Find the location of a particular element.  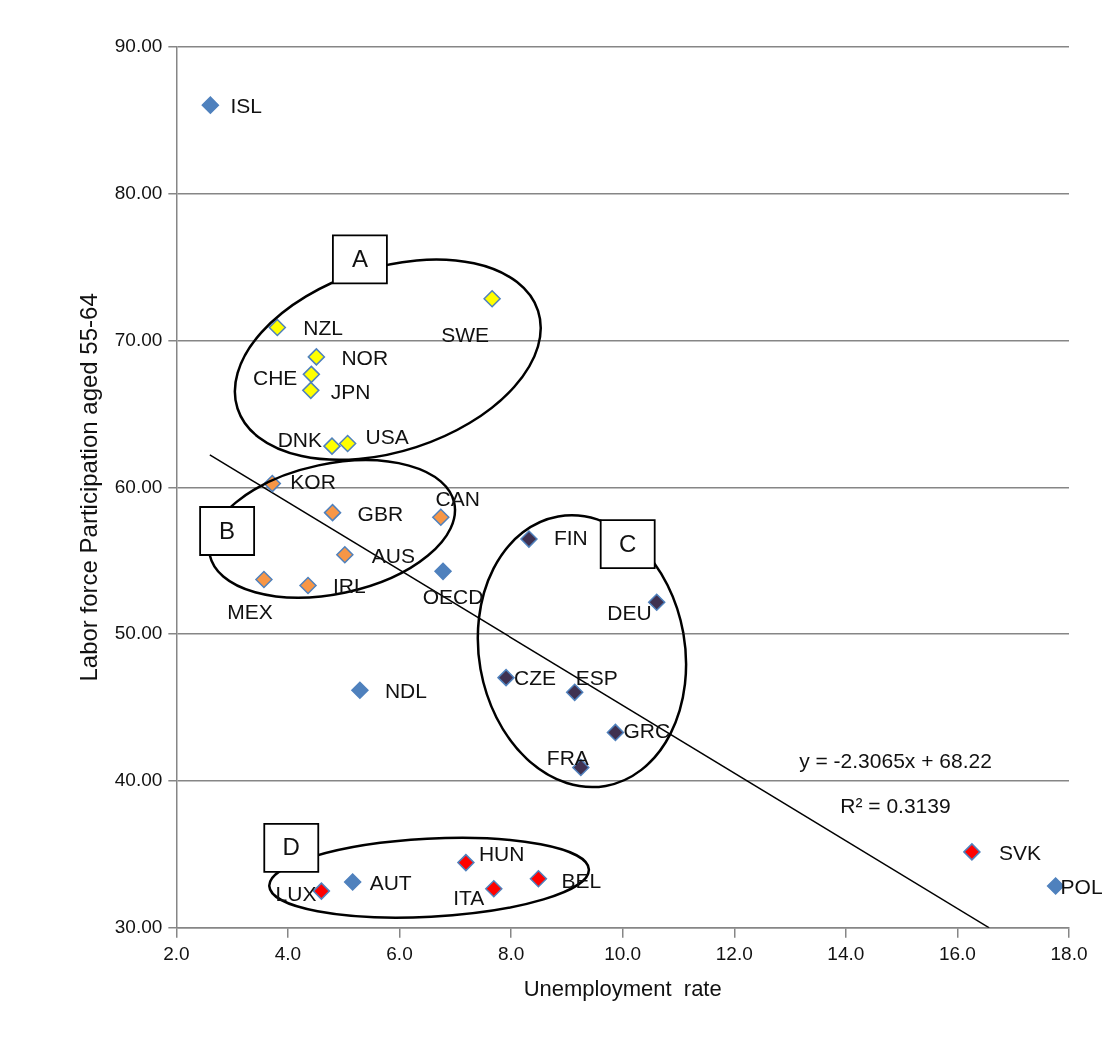

annotation: LUX is located at coordinates (296, 893).